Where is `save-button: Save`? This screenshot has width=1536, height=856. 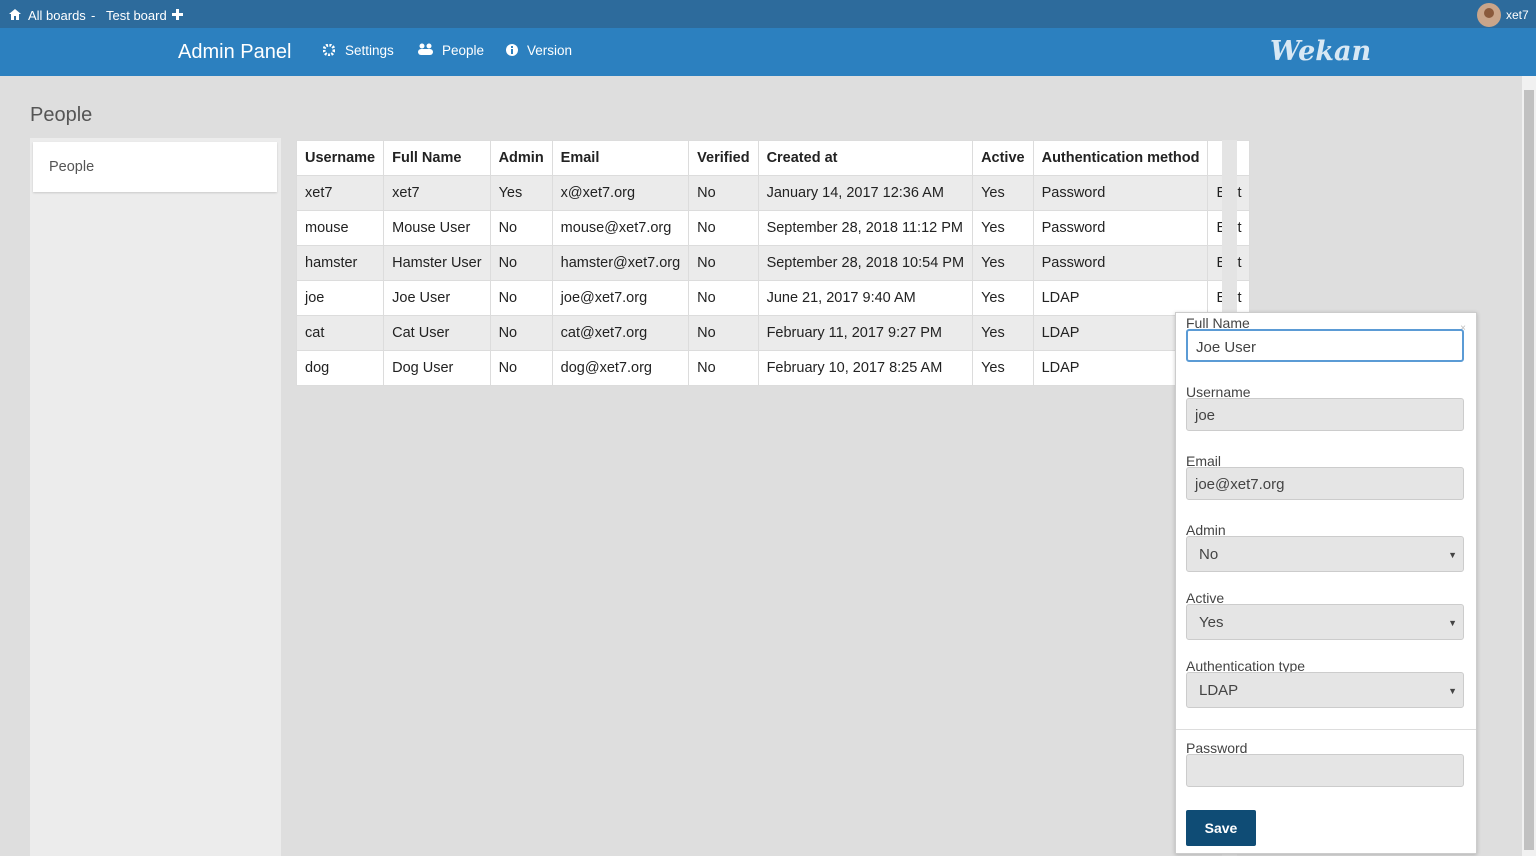
save-button: Save is located at coordinates (1221, 828).